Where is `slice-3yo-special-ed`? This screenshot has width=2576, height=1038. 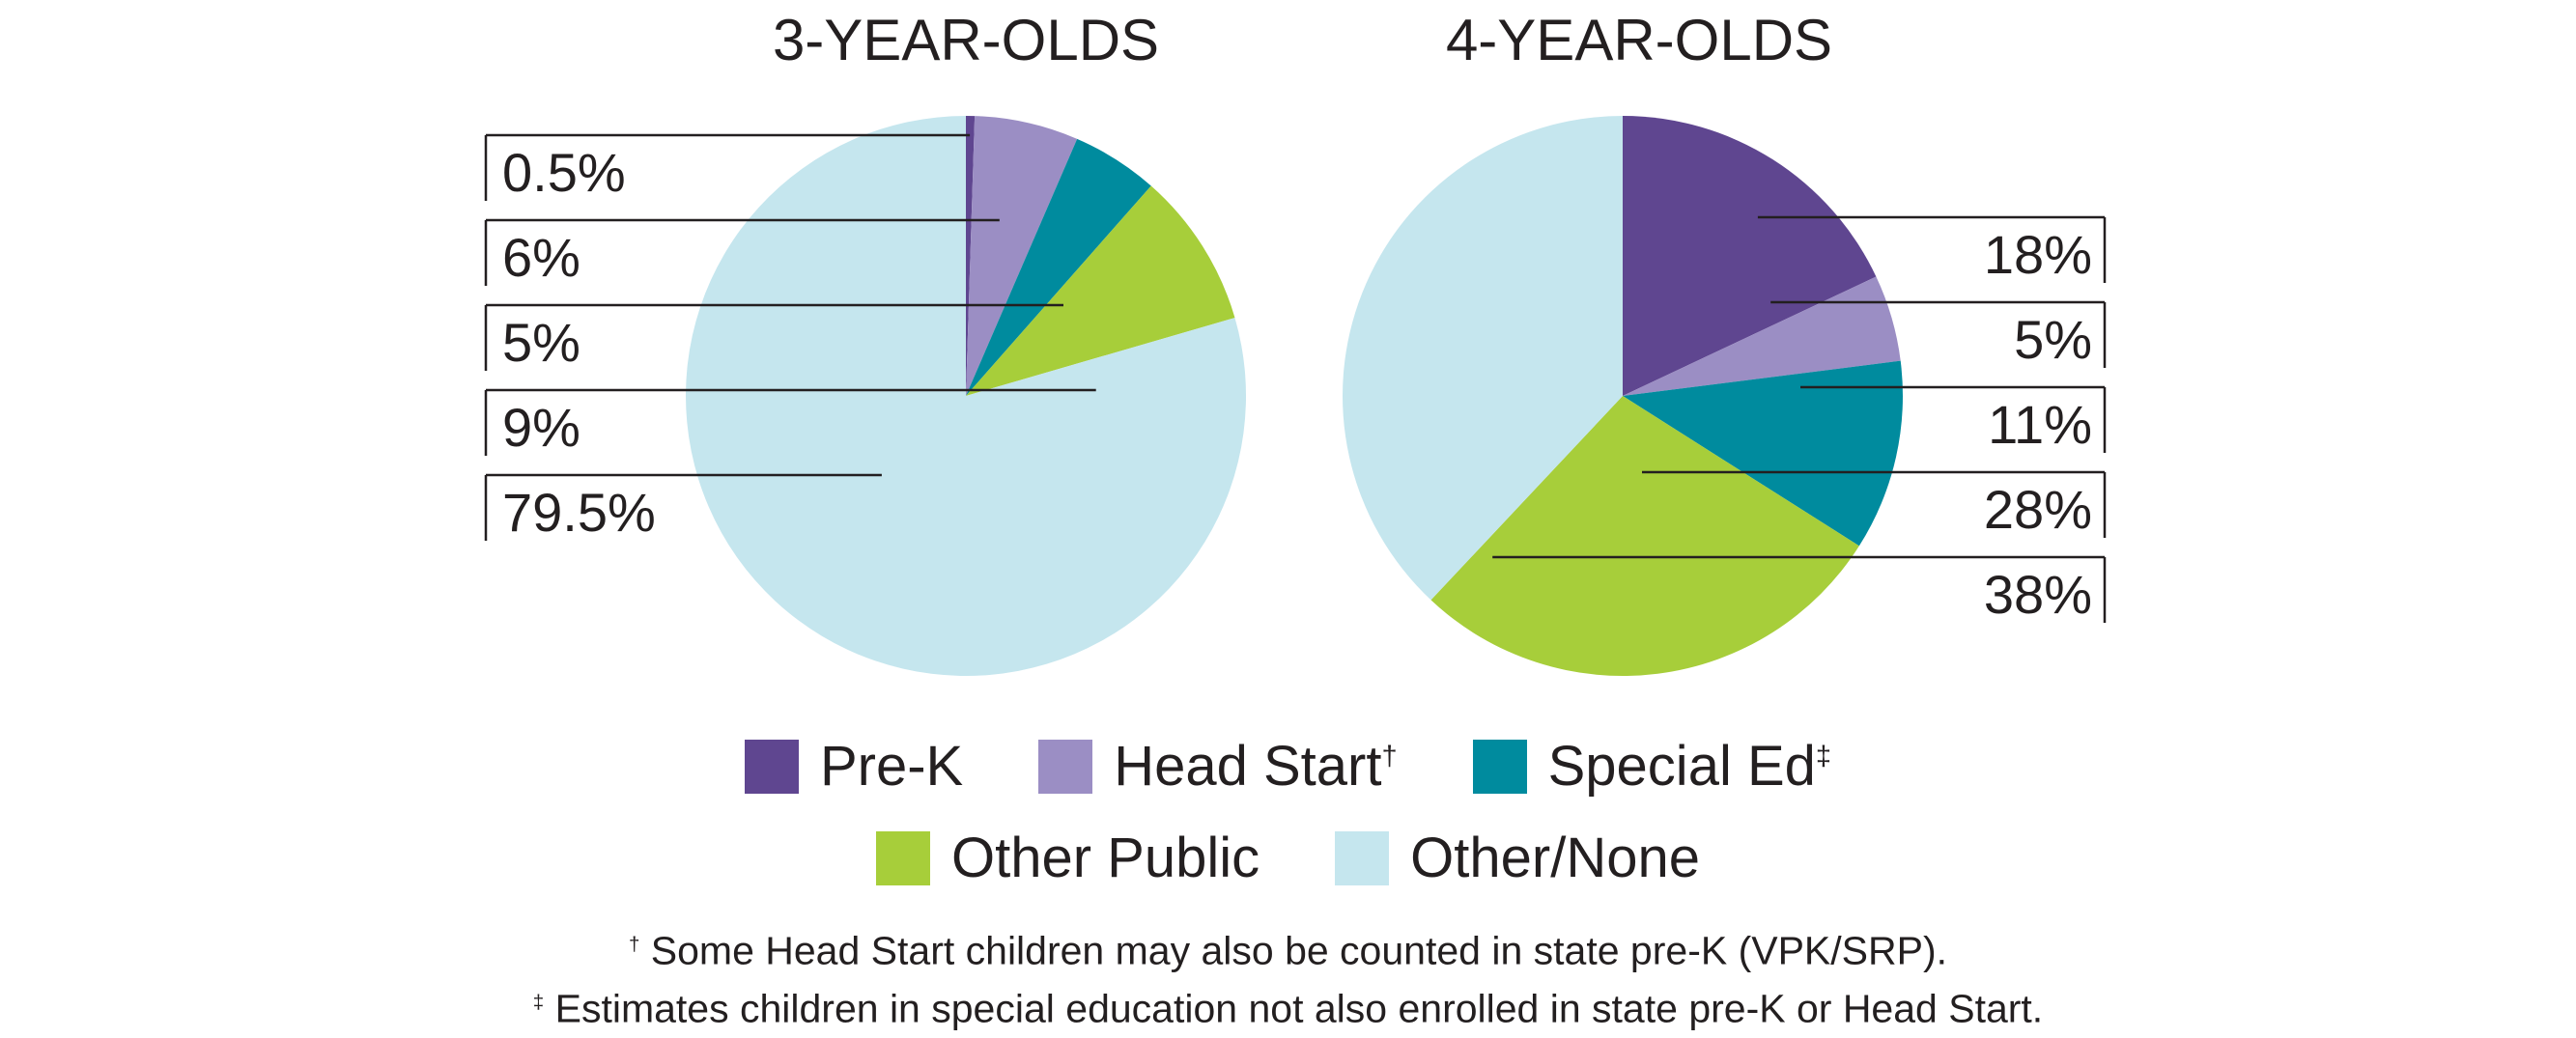
slice-3yo-special-ed is located at coordinates (1058, 267).